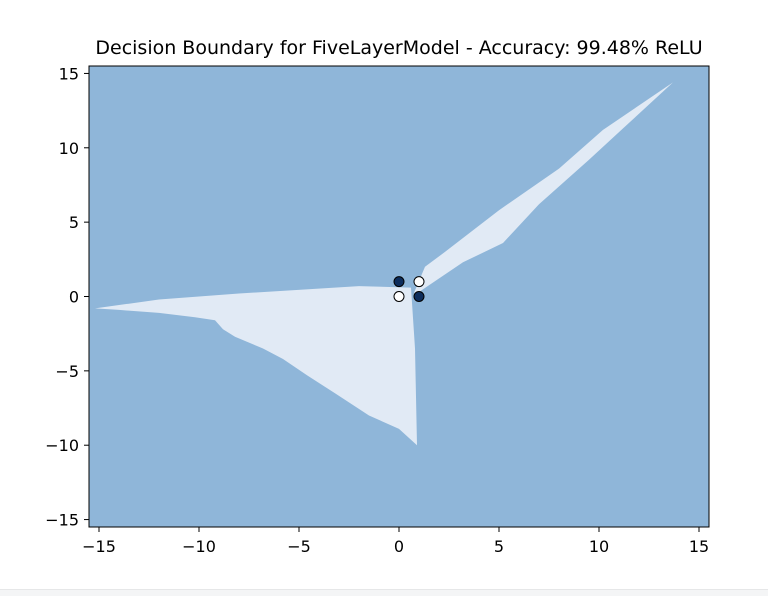  What do you see at coordinates (699, 546) in the screenshot?
I see `x-tick-label: 15` at bounding box center [699, 546].